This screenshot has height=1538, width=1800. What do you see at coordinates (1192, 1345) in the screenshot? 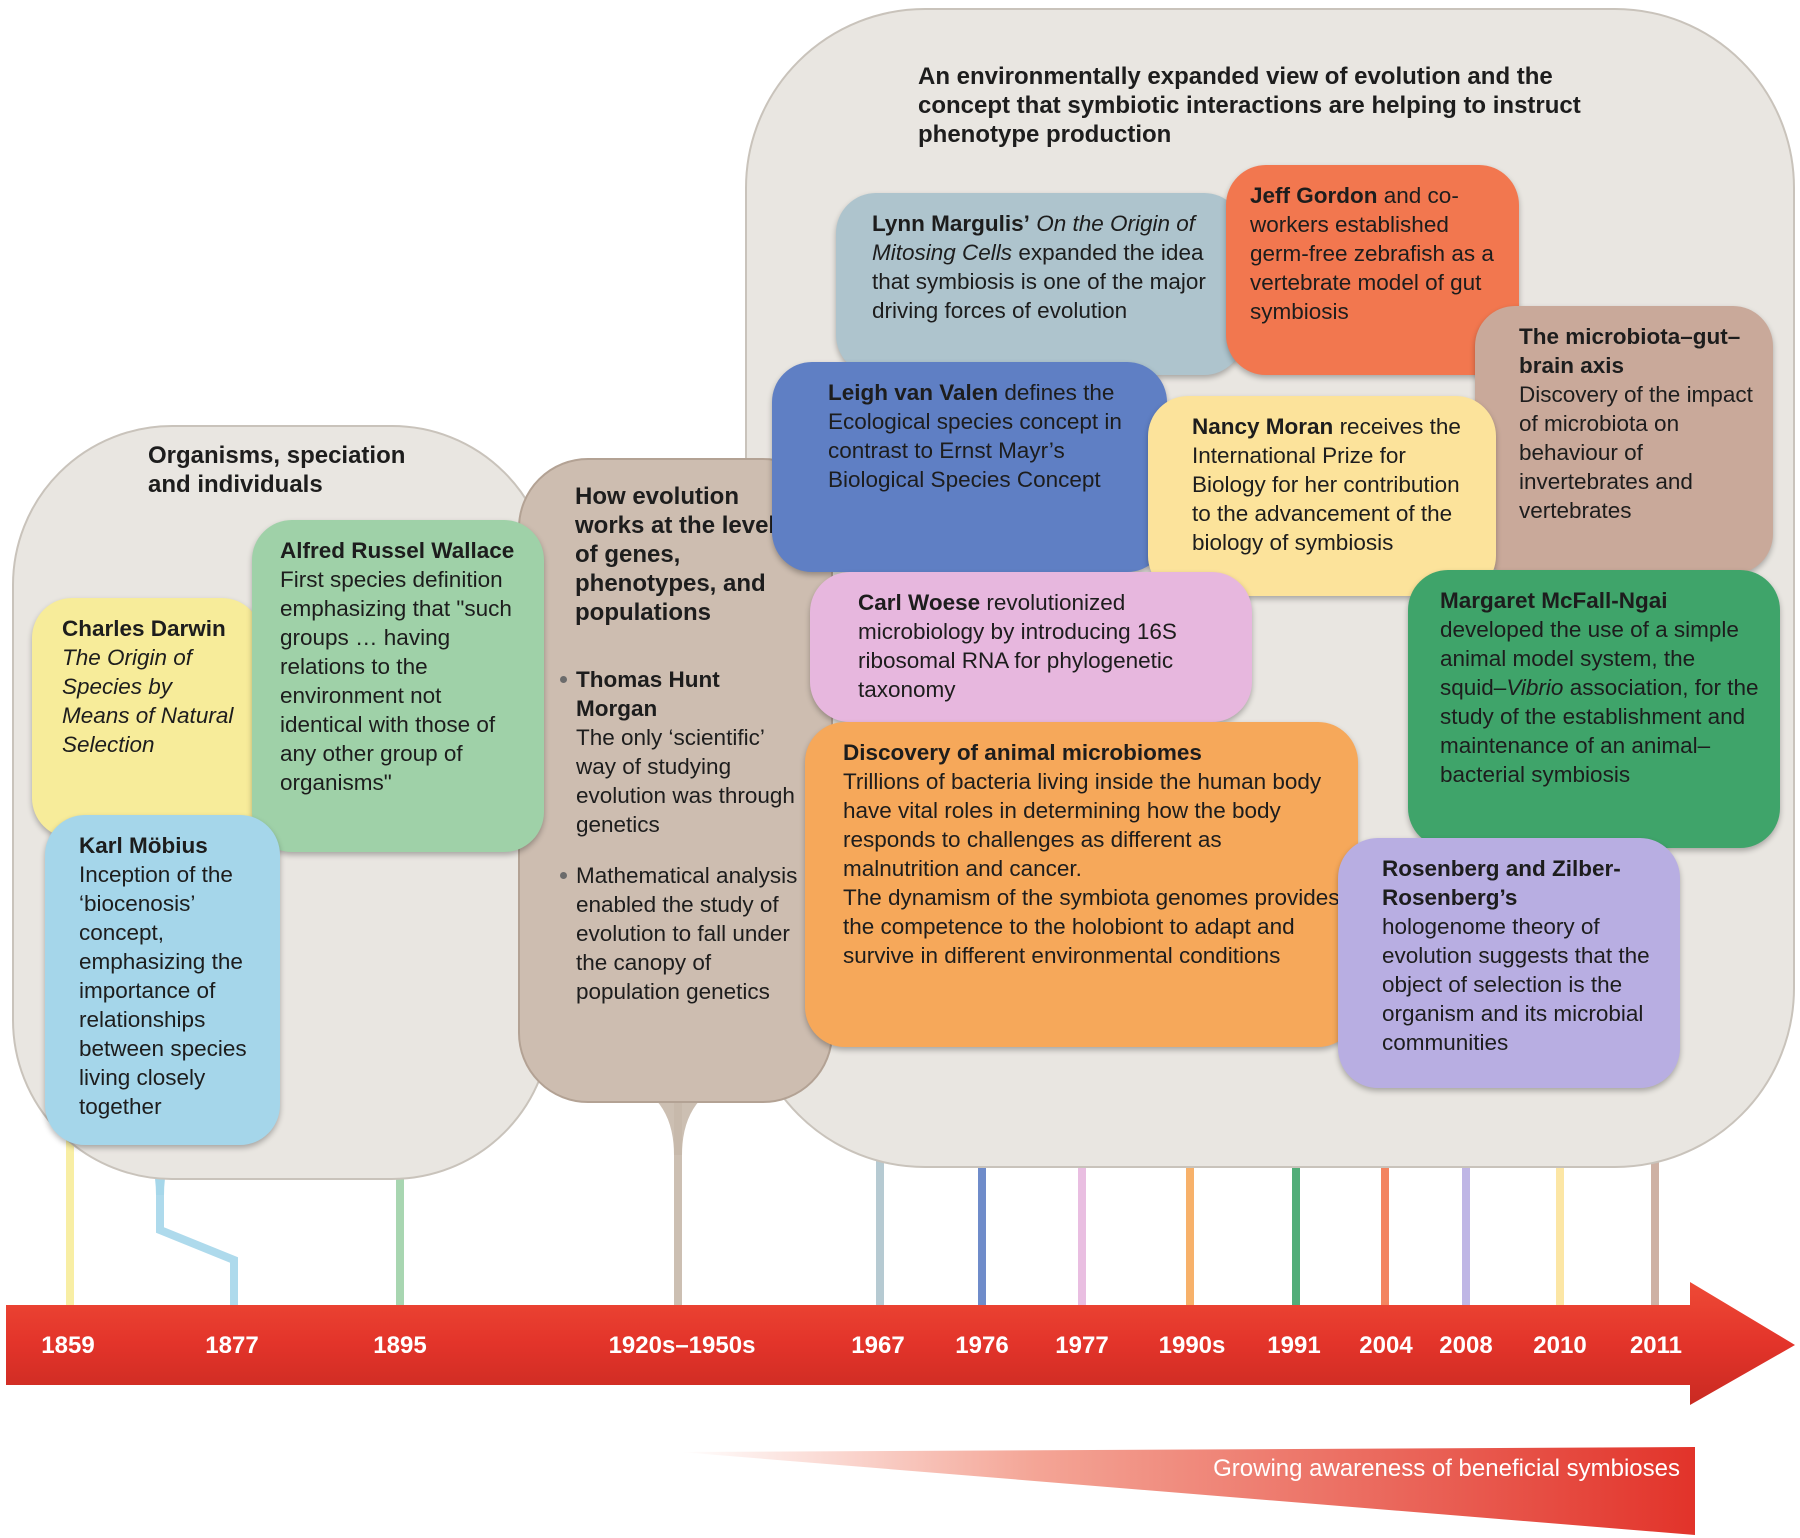
I see `year-label: 1990s` at bounding box center [1192, 1345].